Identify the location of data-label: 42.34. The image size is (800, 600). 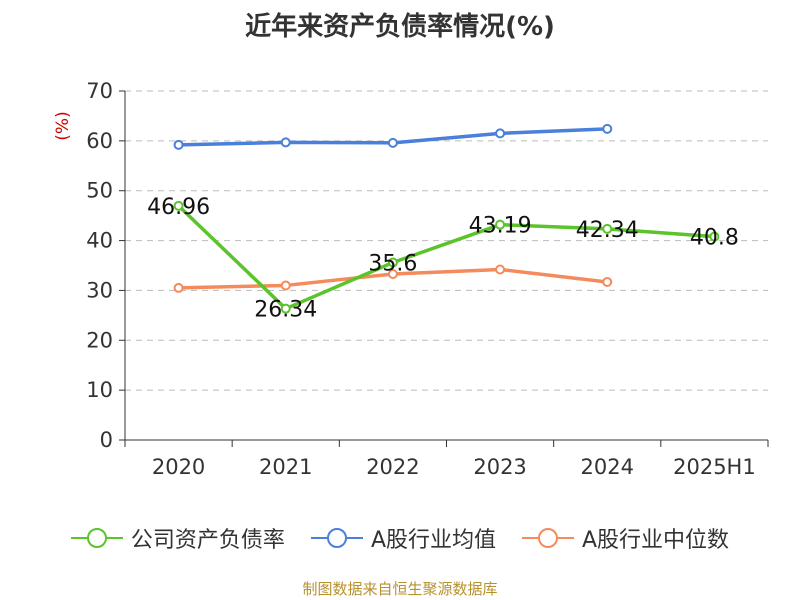
(607, 230).